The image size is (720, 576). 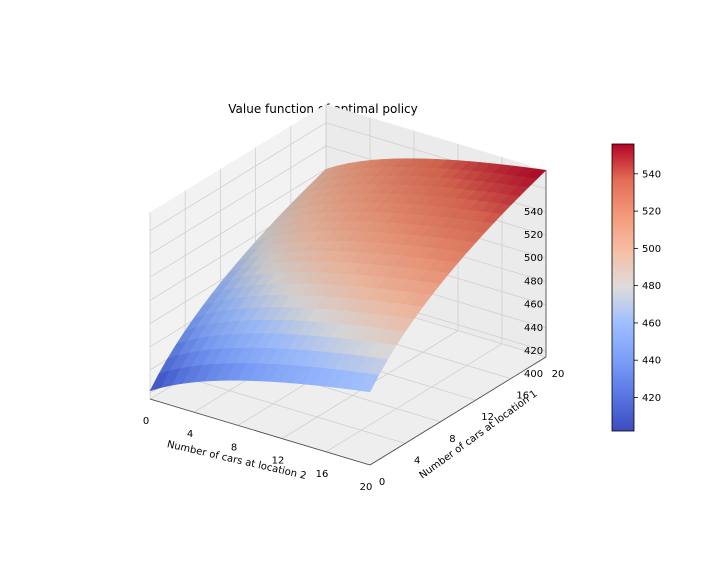 What do you see at coordinates (190, 434) in the screenshot?
I see `x-tick-label: 4` at bounding box center [190, 434].